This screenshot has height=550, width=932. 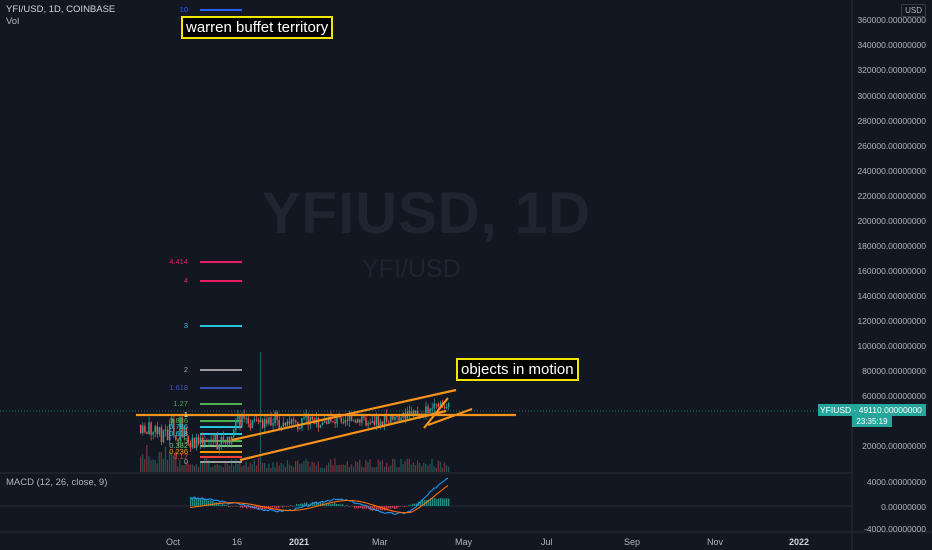 I want to click on macd-tick-label: 4000.00000000, so click(x=896, y=482).